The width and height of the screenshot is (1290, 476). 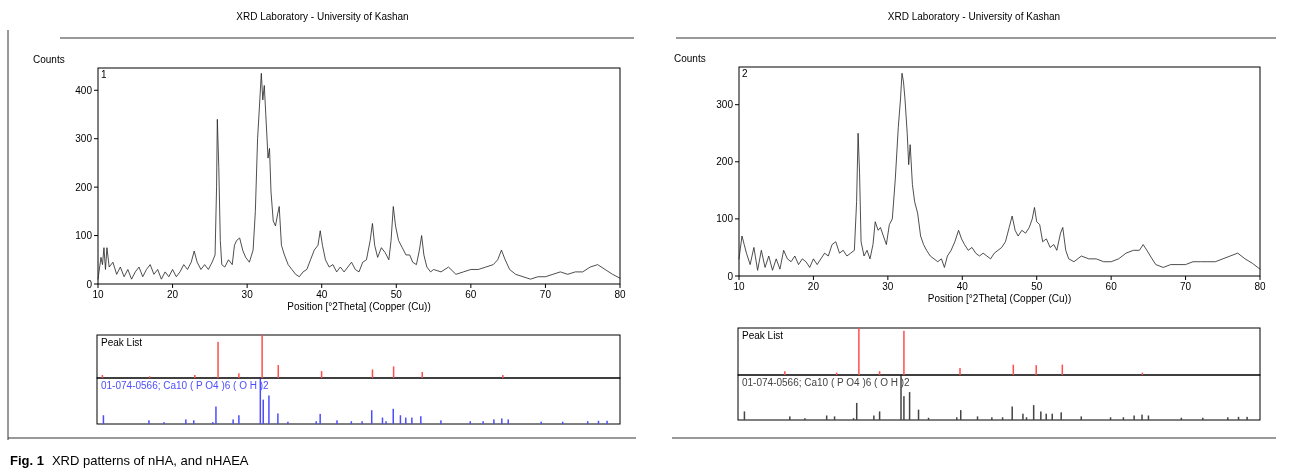 What do you see at coordinates (27, 460) in the screenshot?
I see `caption: Fig. 1` at bounding box center [27, 460].